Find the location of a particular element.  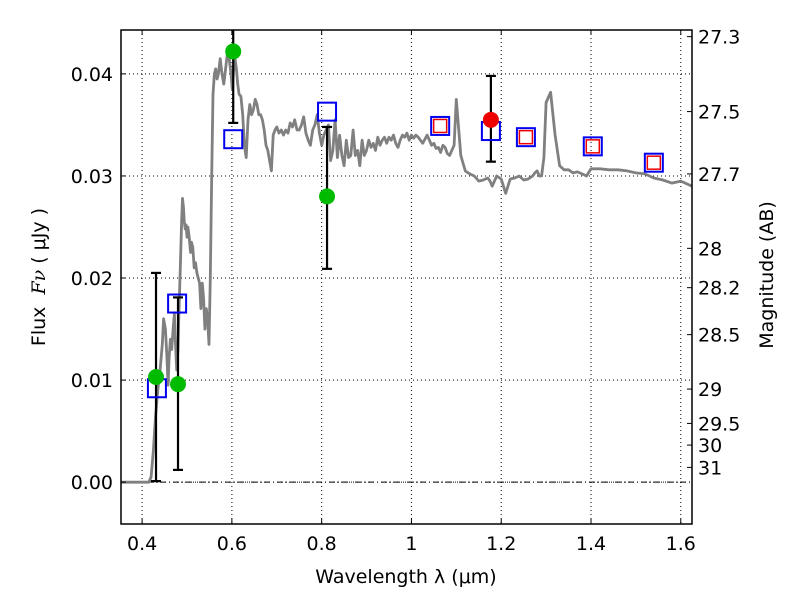

y-tick-label: 0.02 is located at coordinates (92, 279).